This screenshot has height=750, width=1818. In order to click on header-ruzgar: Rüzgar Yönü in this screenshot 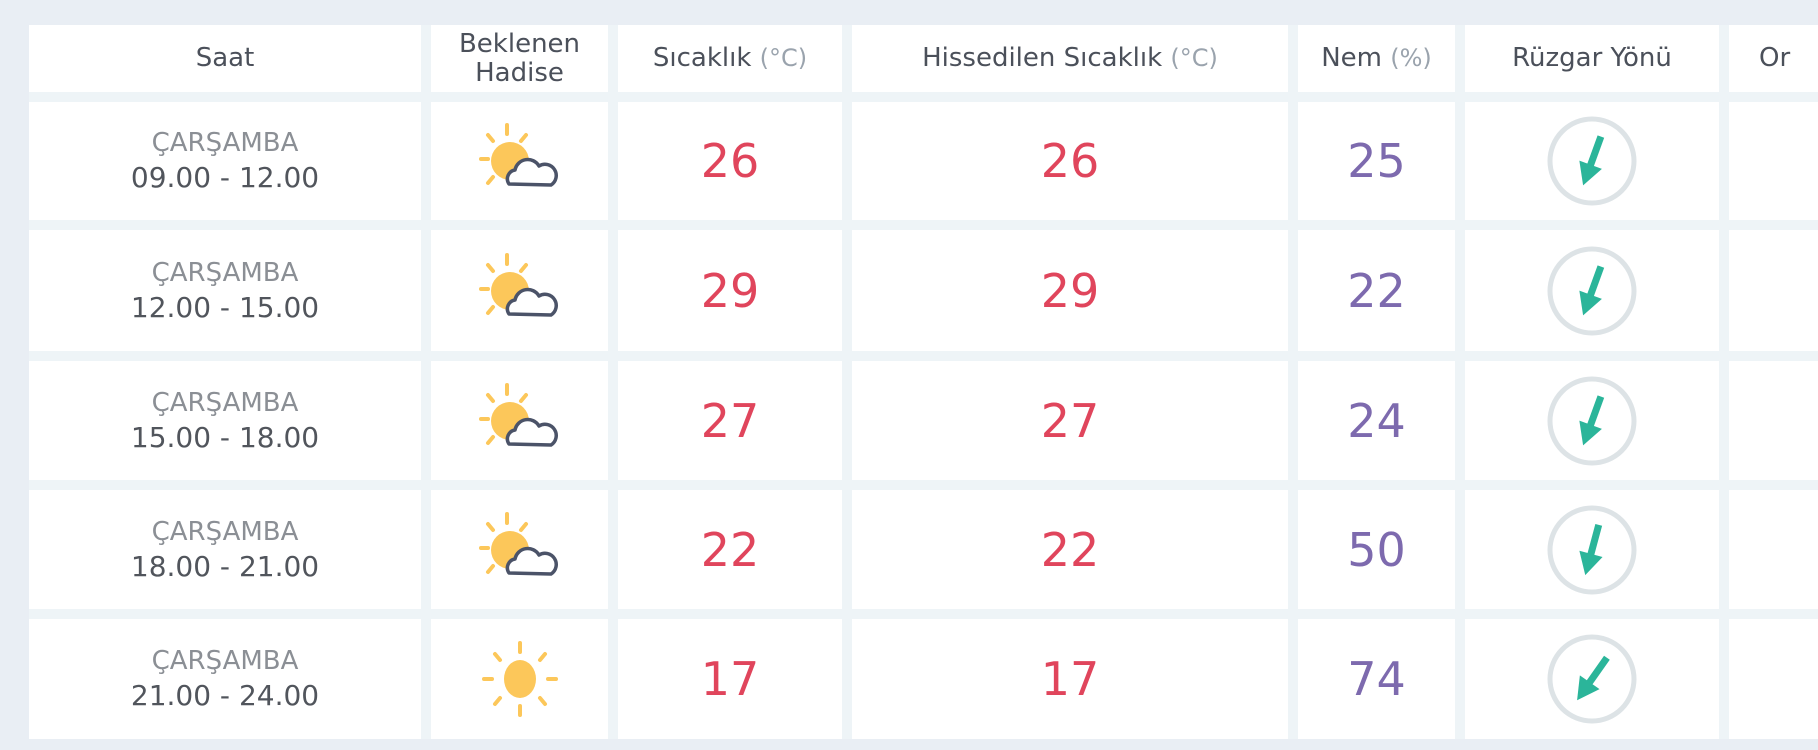, I will do `click(1592, 58)`.